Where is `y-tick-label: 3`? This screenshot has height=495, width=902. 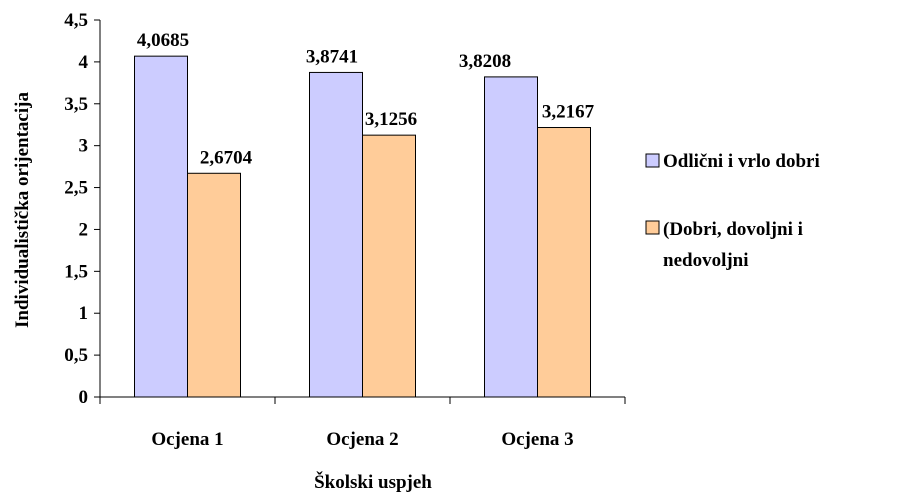 y-tick-label: 3 is located at coordinates (84, 146).